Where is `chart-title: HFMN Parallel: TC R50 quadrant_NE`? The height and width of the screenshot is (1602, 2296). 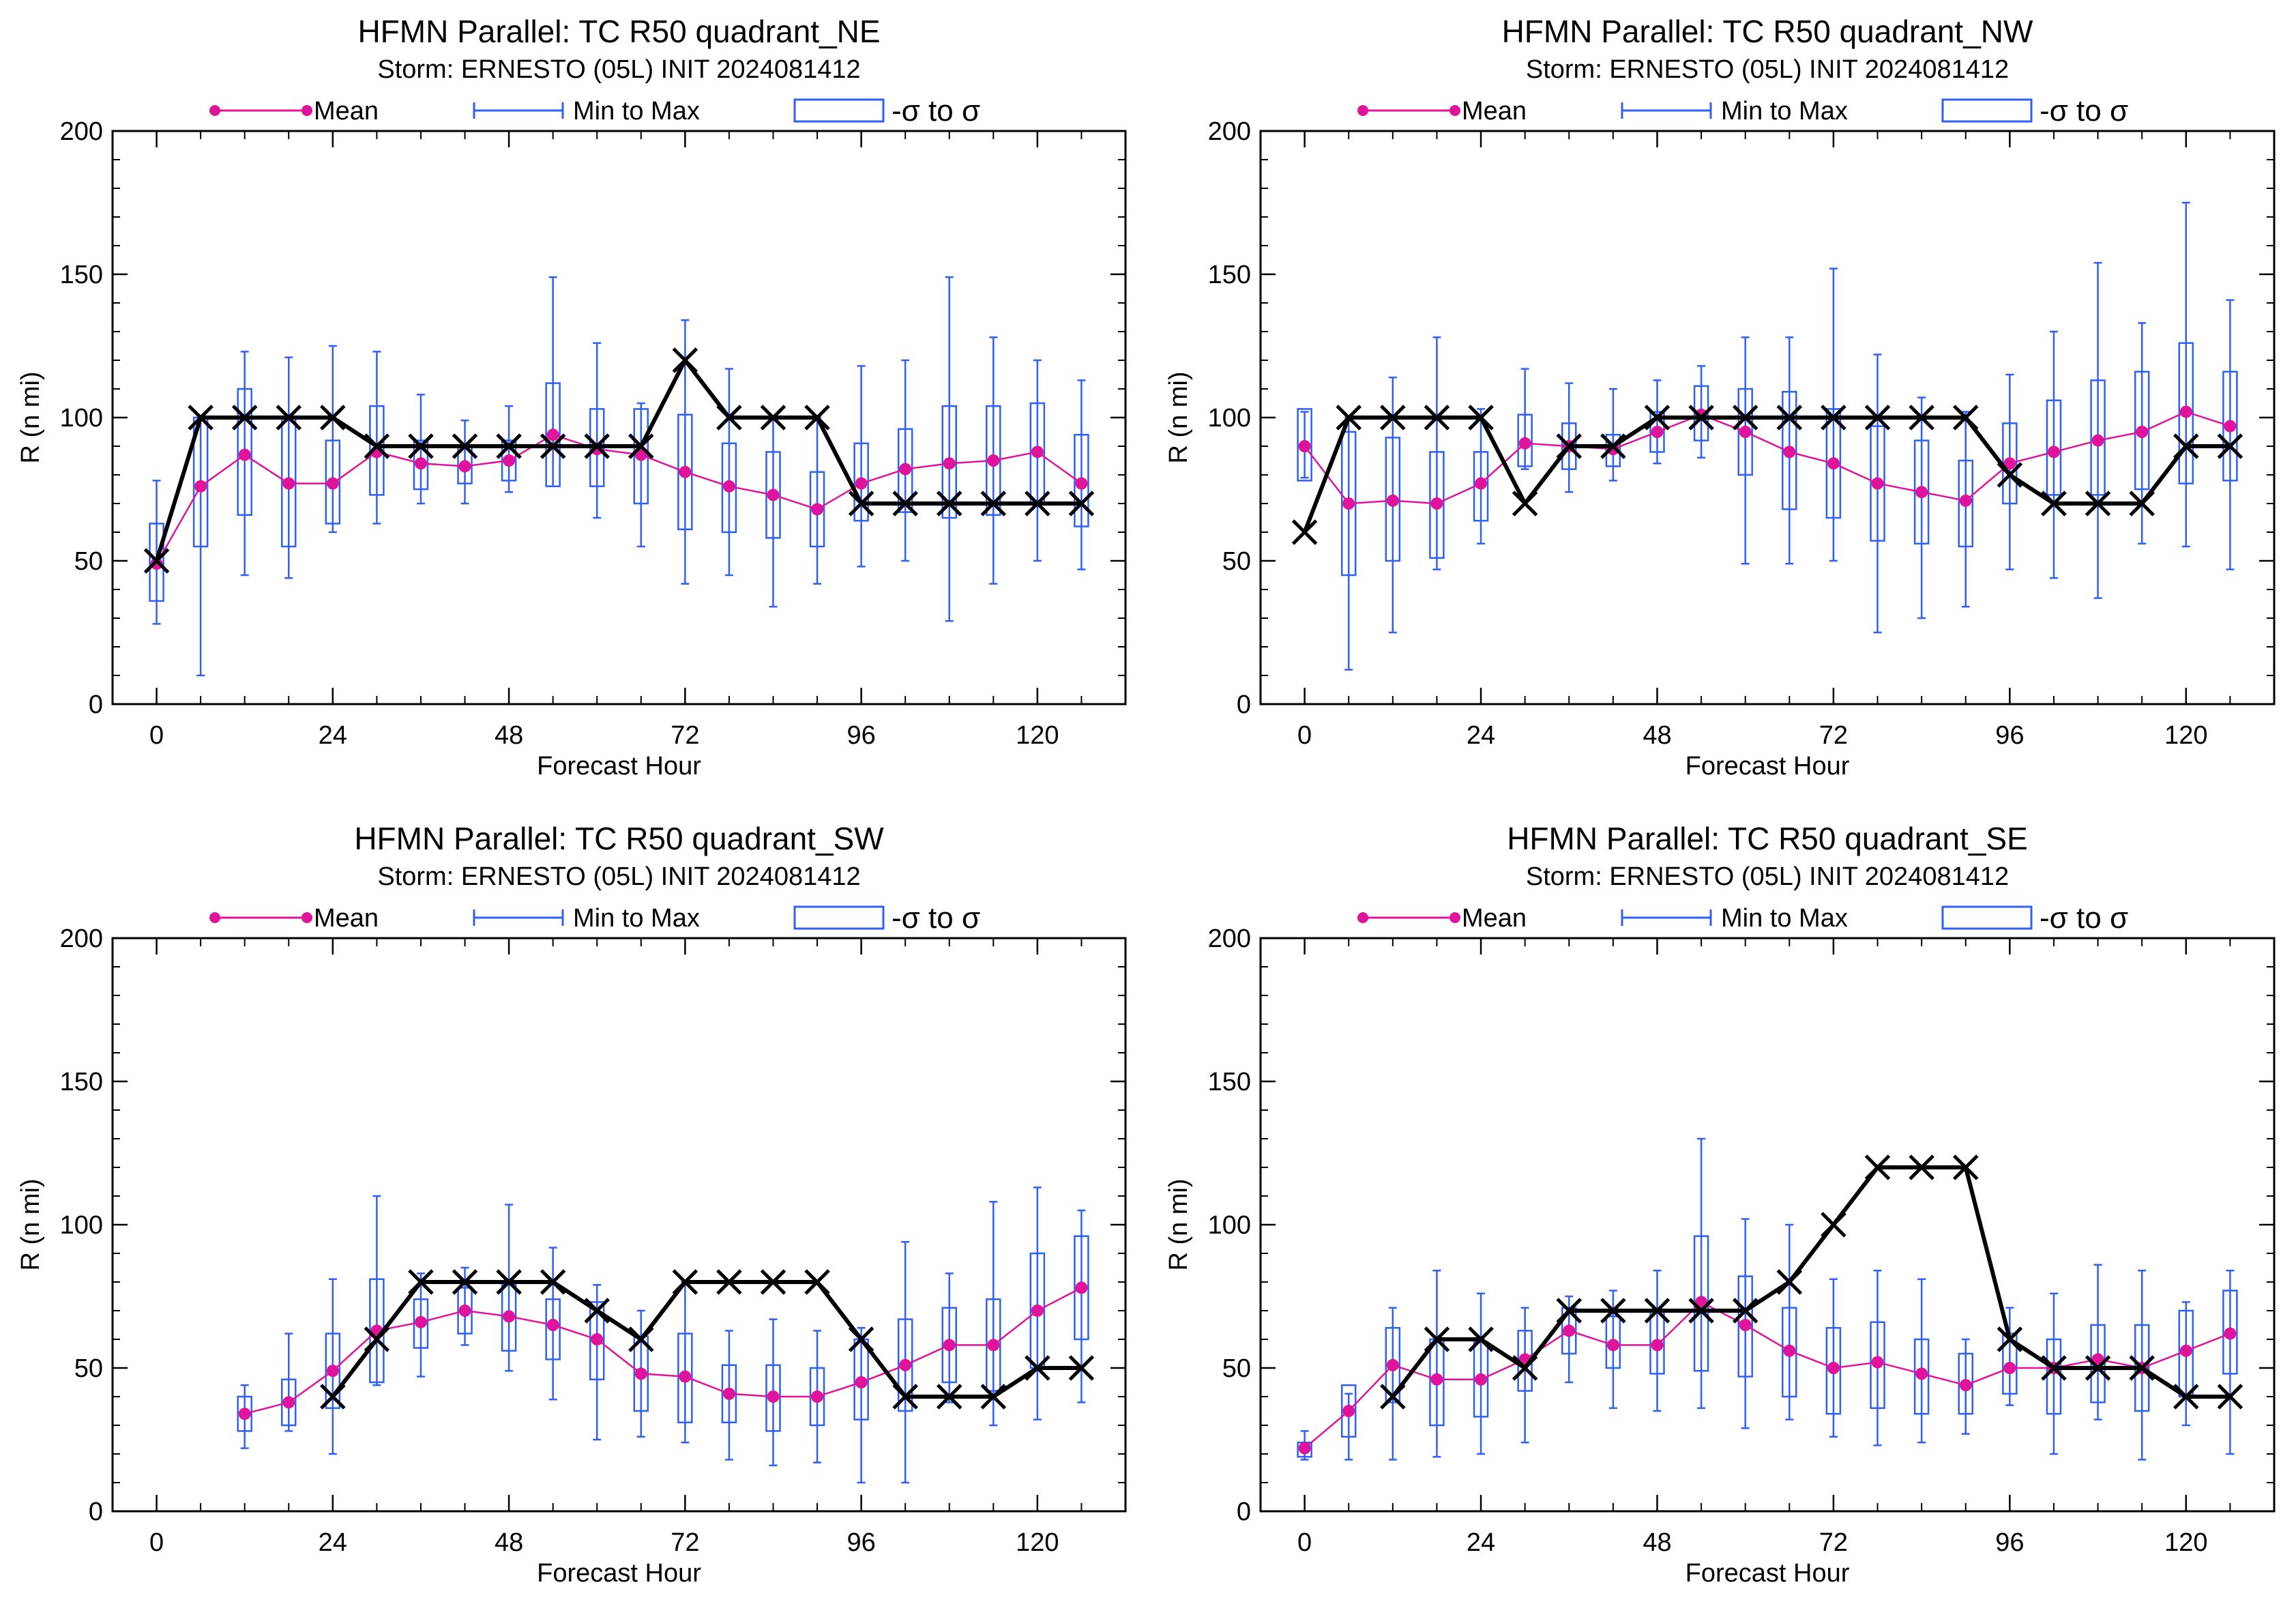
chart-title: HFMN Parallel: TC R50 quadrant_NE is located at coordinates (619, 31).